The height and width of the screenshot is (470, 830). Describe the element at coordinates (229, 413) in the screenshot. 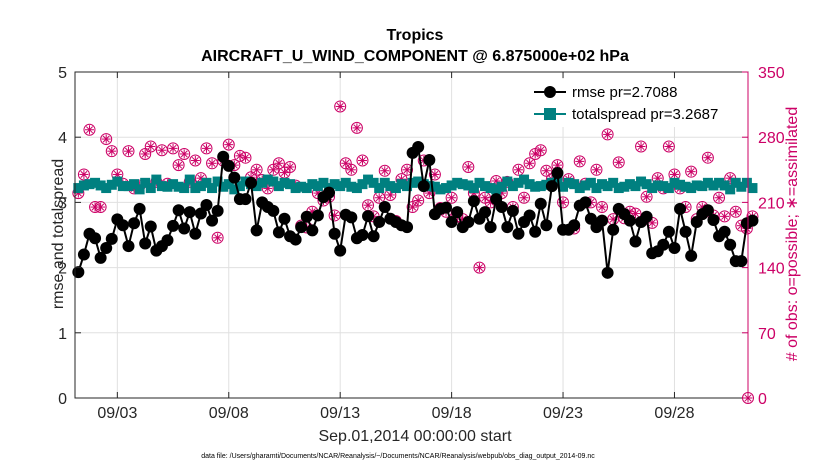

I see `x-tick-label: 09/08` at that location.